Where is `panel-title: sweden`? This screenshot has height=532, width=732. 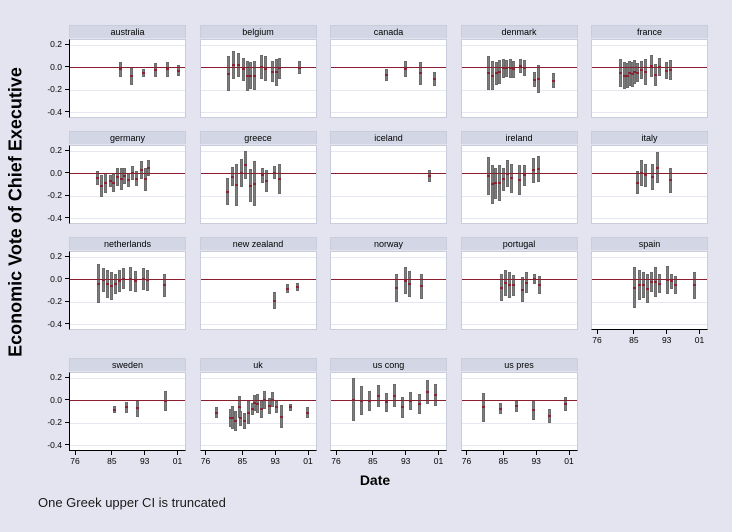
panel-title: sweden is located at coordinates (127, 364).